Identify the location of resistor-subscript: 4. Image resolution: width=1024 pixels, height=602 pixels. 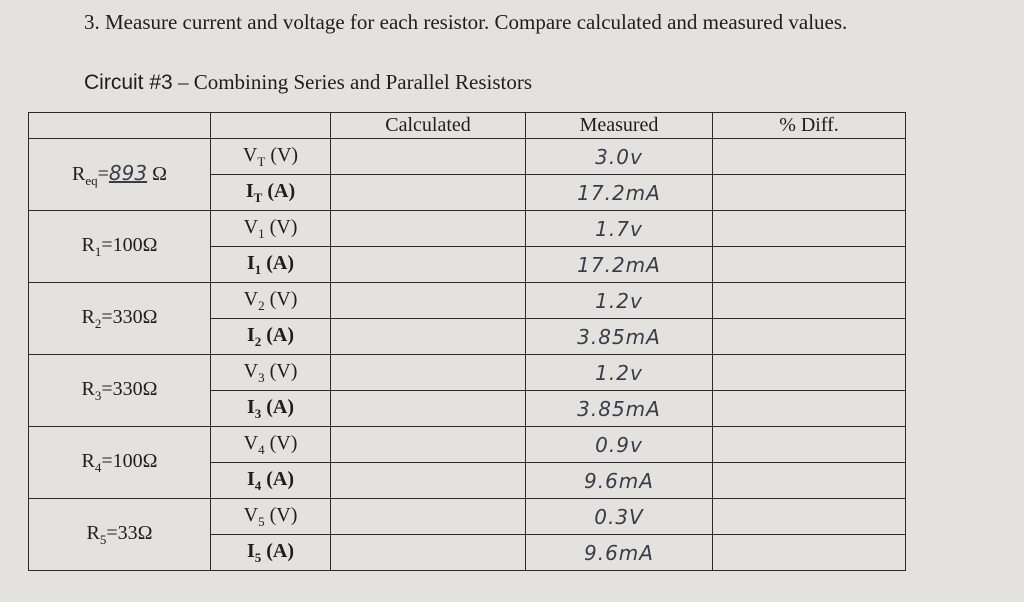
(98, 467).